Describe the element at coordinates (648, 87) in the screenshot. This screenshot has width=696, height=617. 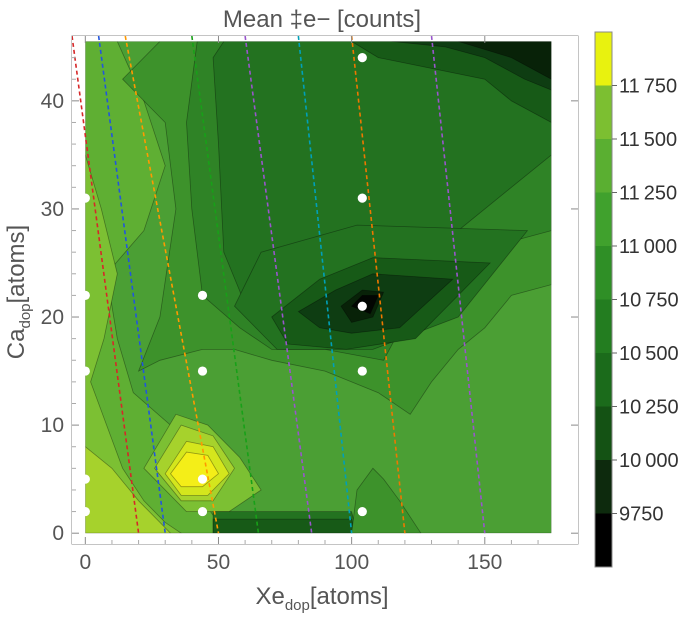
I see `colorbar-label: 11 750` at that location.